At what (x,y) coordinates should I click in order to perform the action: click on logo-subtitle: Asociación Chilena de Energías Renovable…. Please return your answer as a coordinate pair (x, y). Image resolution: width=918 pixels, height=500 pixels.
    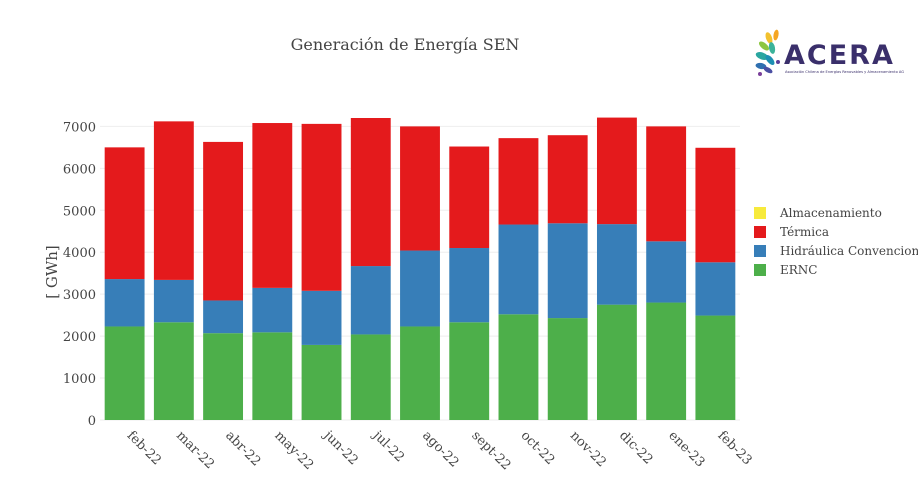
    Looking at the image, I should click on (844, 72).